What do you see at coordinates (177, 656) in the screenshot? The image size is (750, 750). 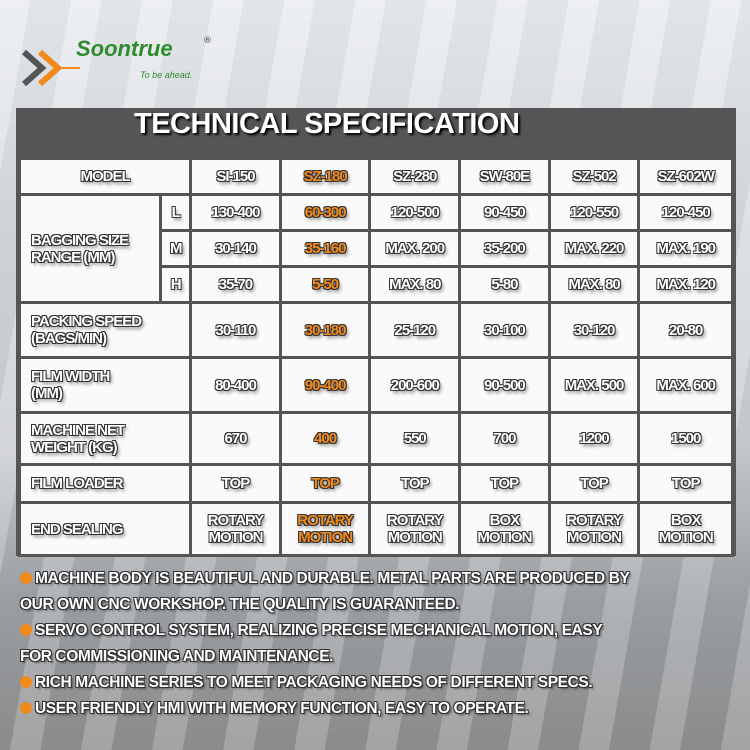 I see `feature-line2: FOR COMMISSIONING AND MAINTENANCE.` at bounding box center [177, 656].